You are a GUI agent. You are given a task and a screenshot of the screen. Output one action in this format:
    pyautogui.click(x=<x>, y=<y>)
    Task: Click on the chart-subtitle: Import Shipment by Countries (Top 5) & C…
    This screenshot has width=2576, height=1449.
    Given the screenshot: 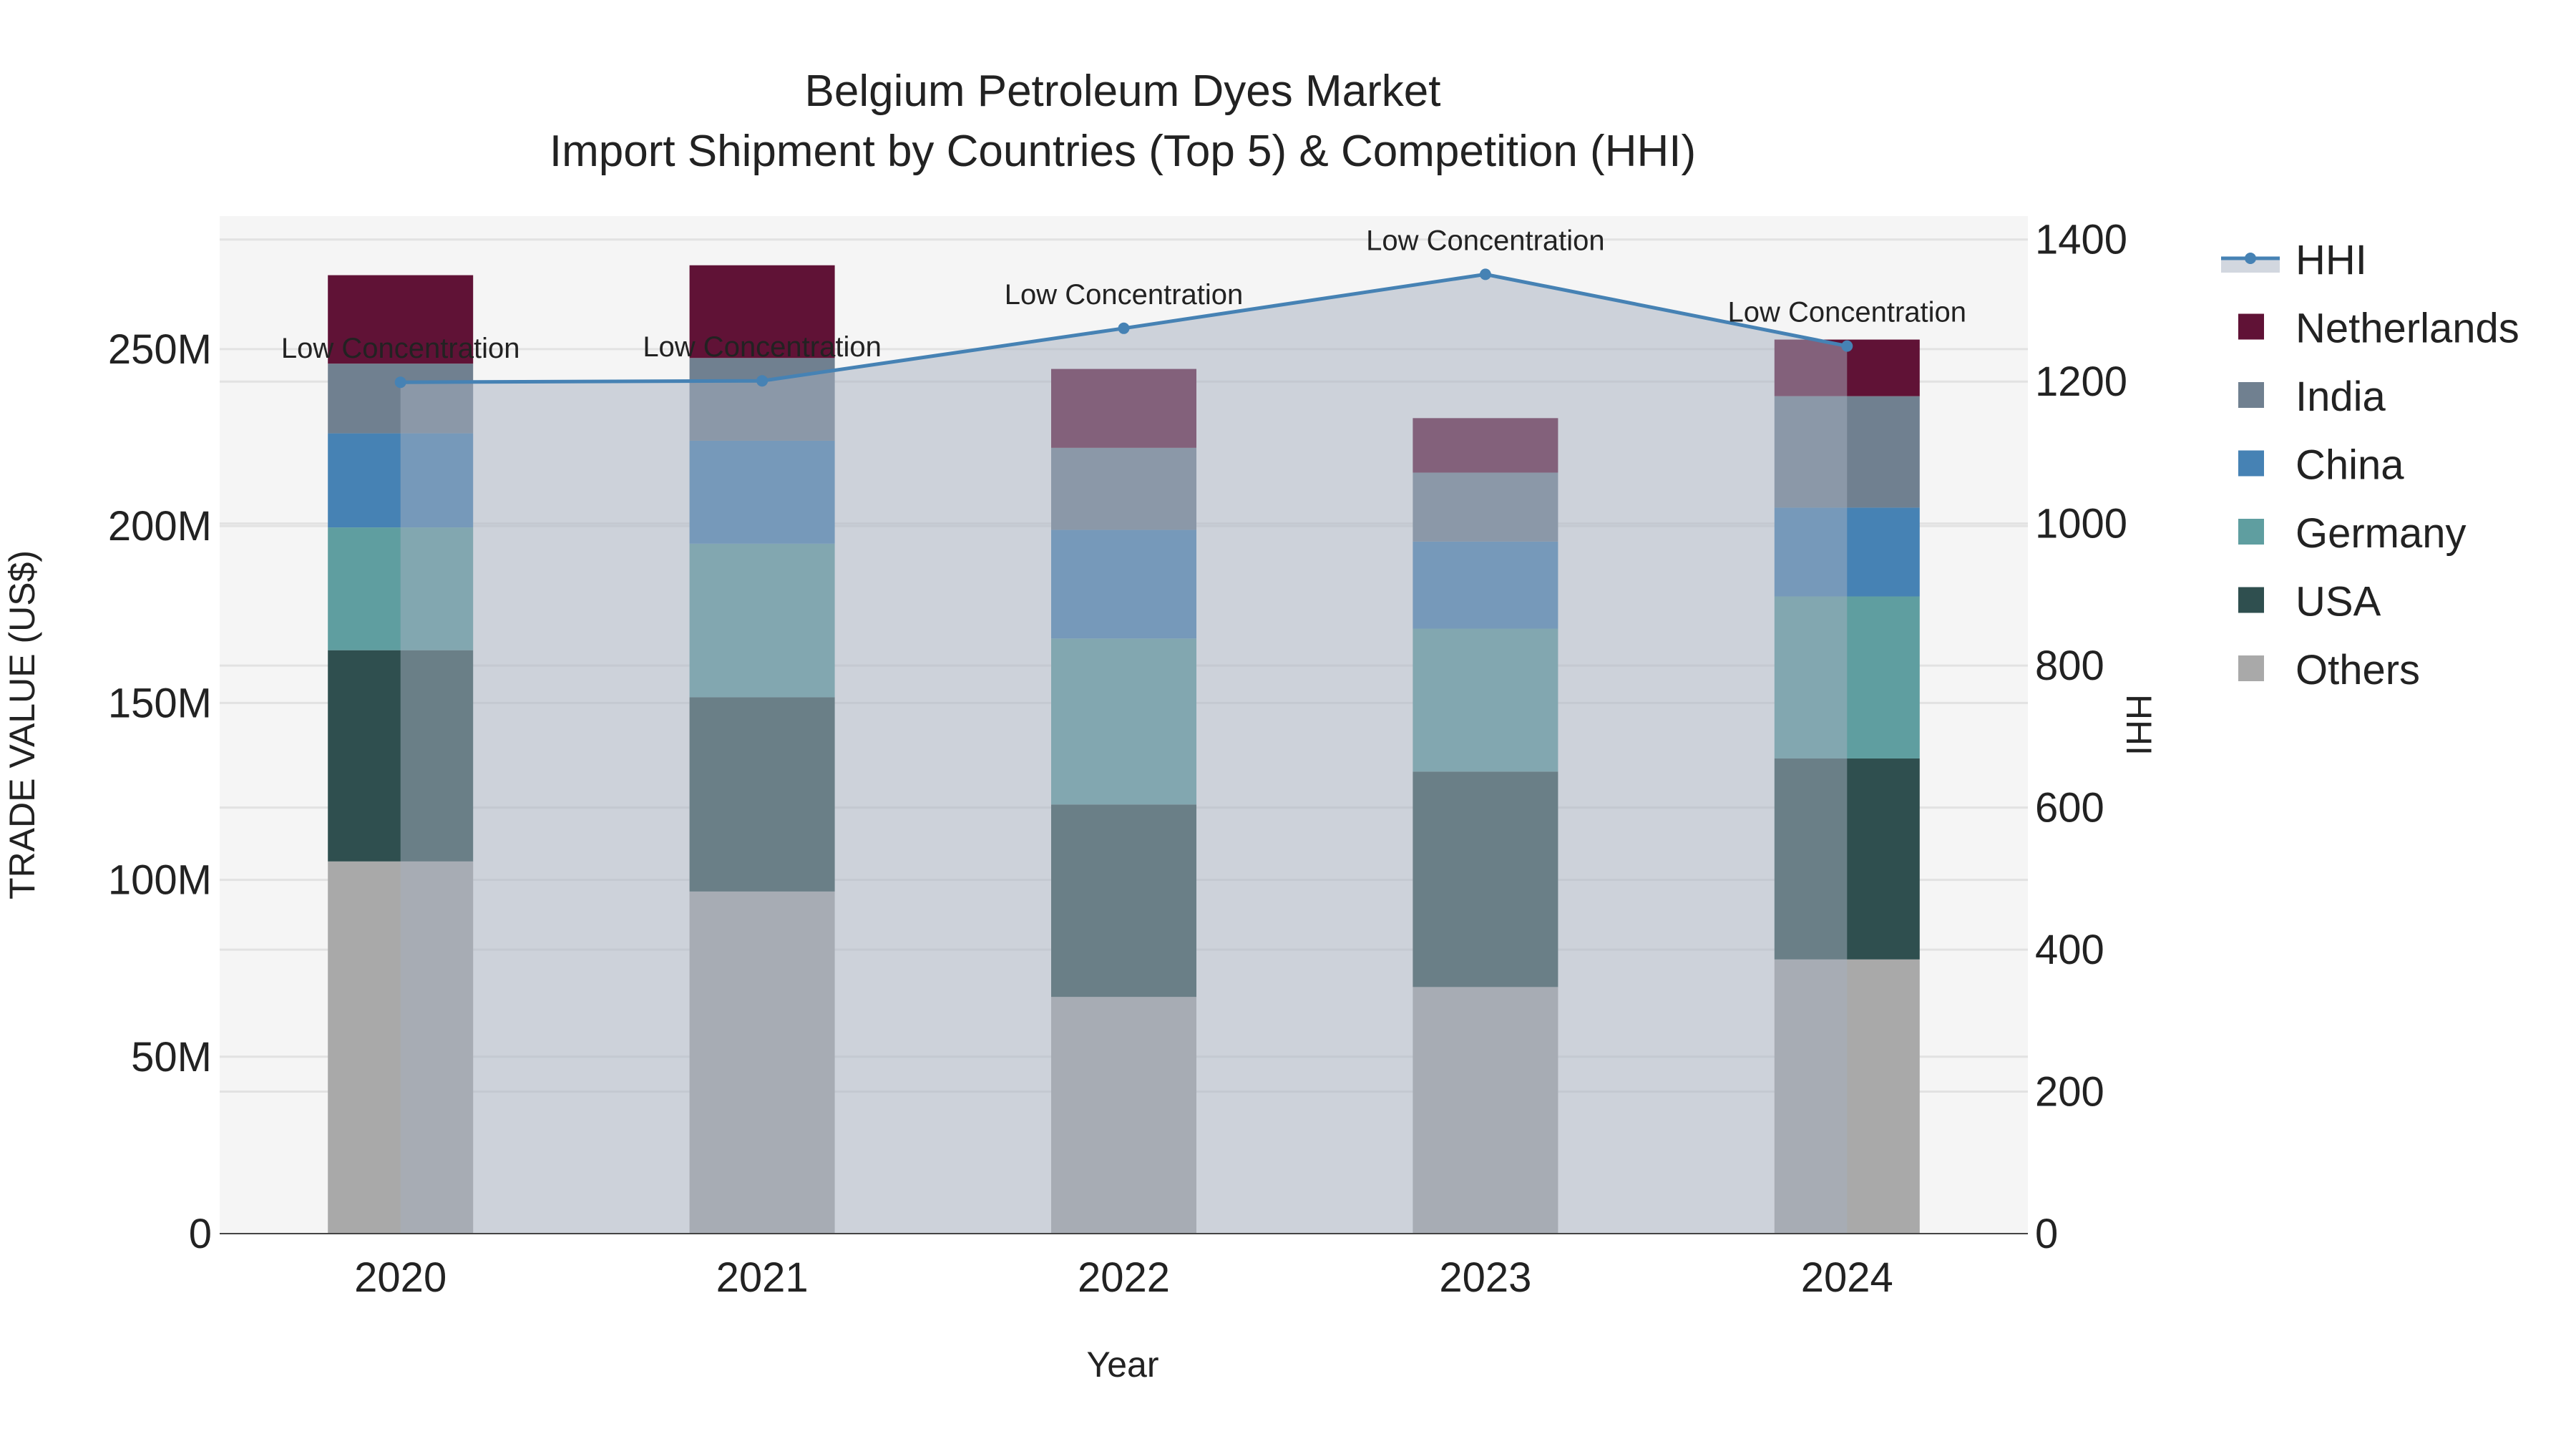 What is the action you would take?
    pyautogui.click(x=1123, y=151)
    